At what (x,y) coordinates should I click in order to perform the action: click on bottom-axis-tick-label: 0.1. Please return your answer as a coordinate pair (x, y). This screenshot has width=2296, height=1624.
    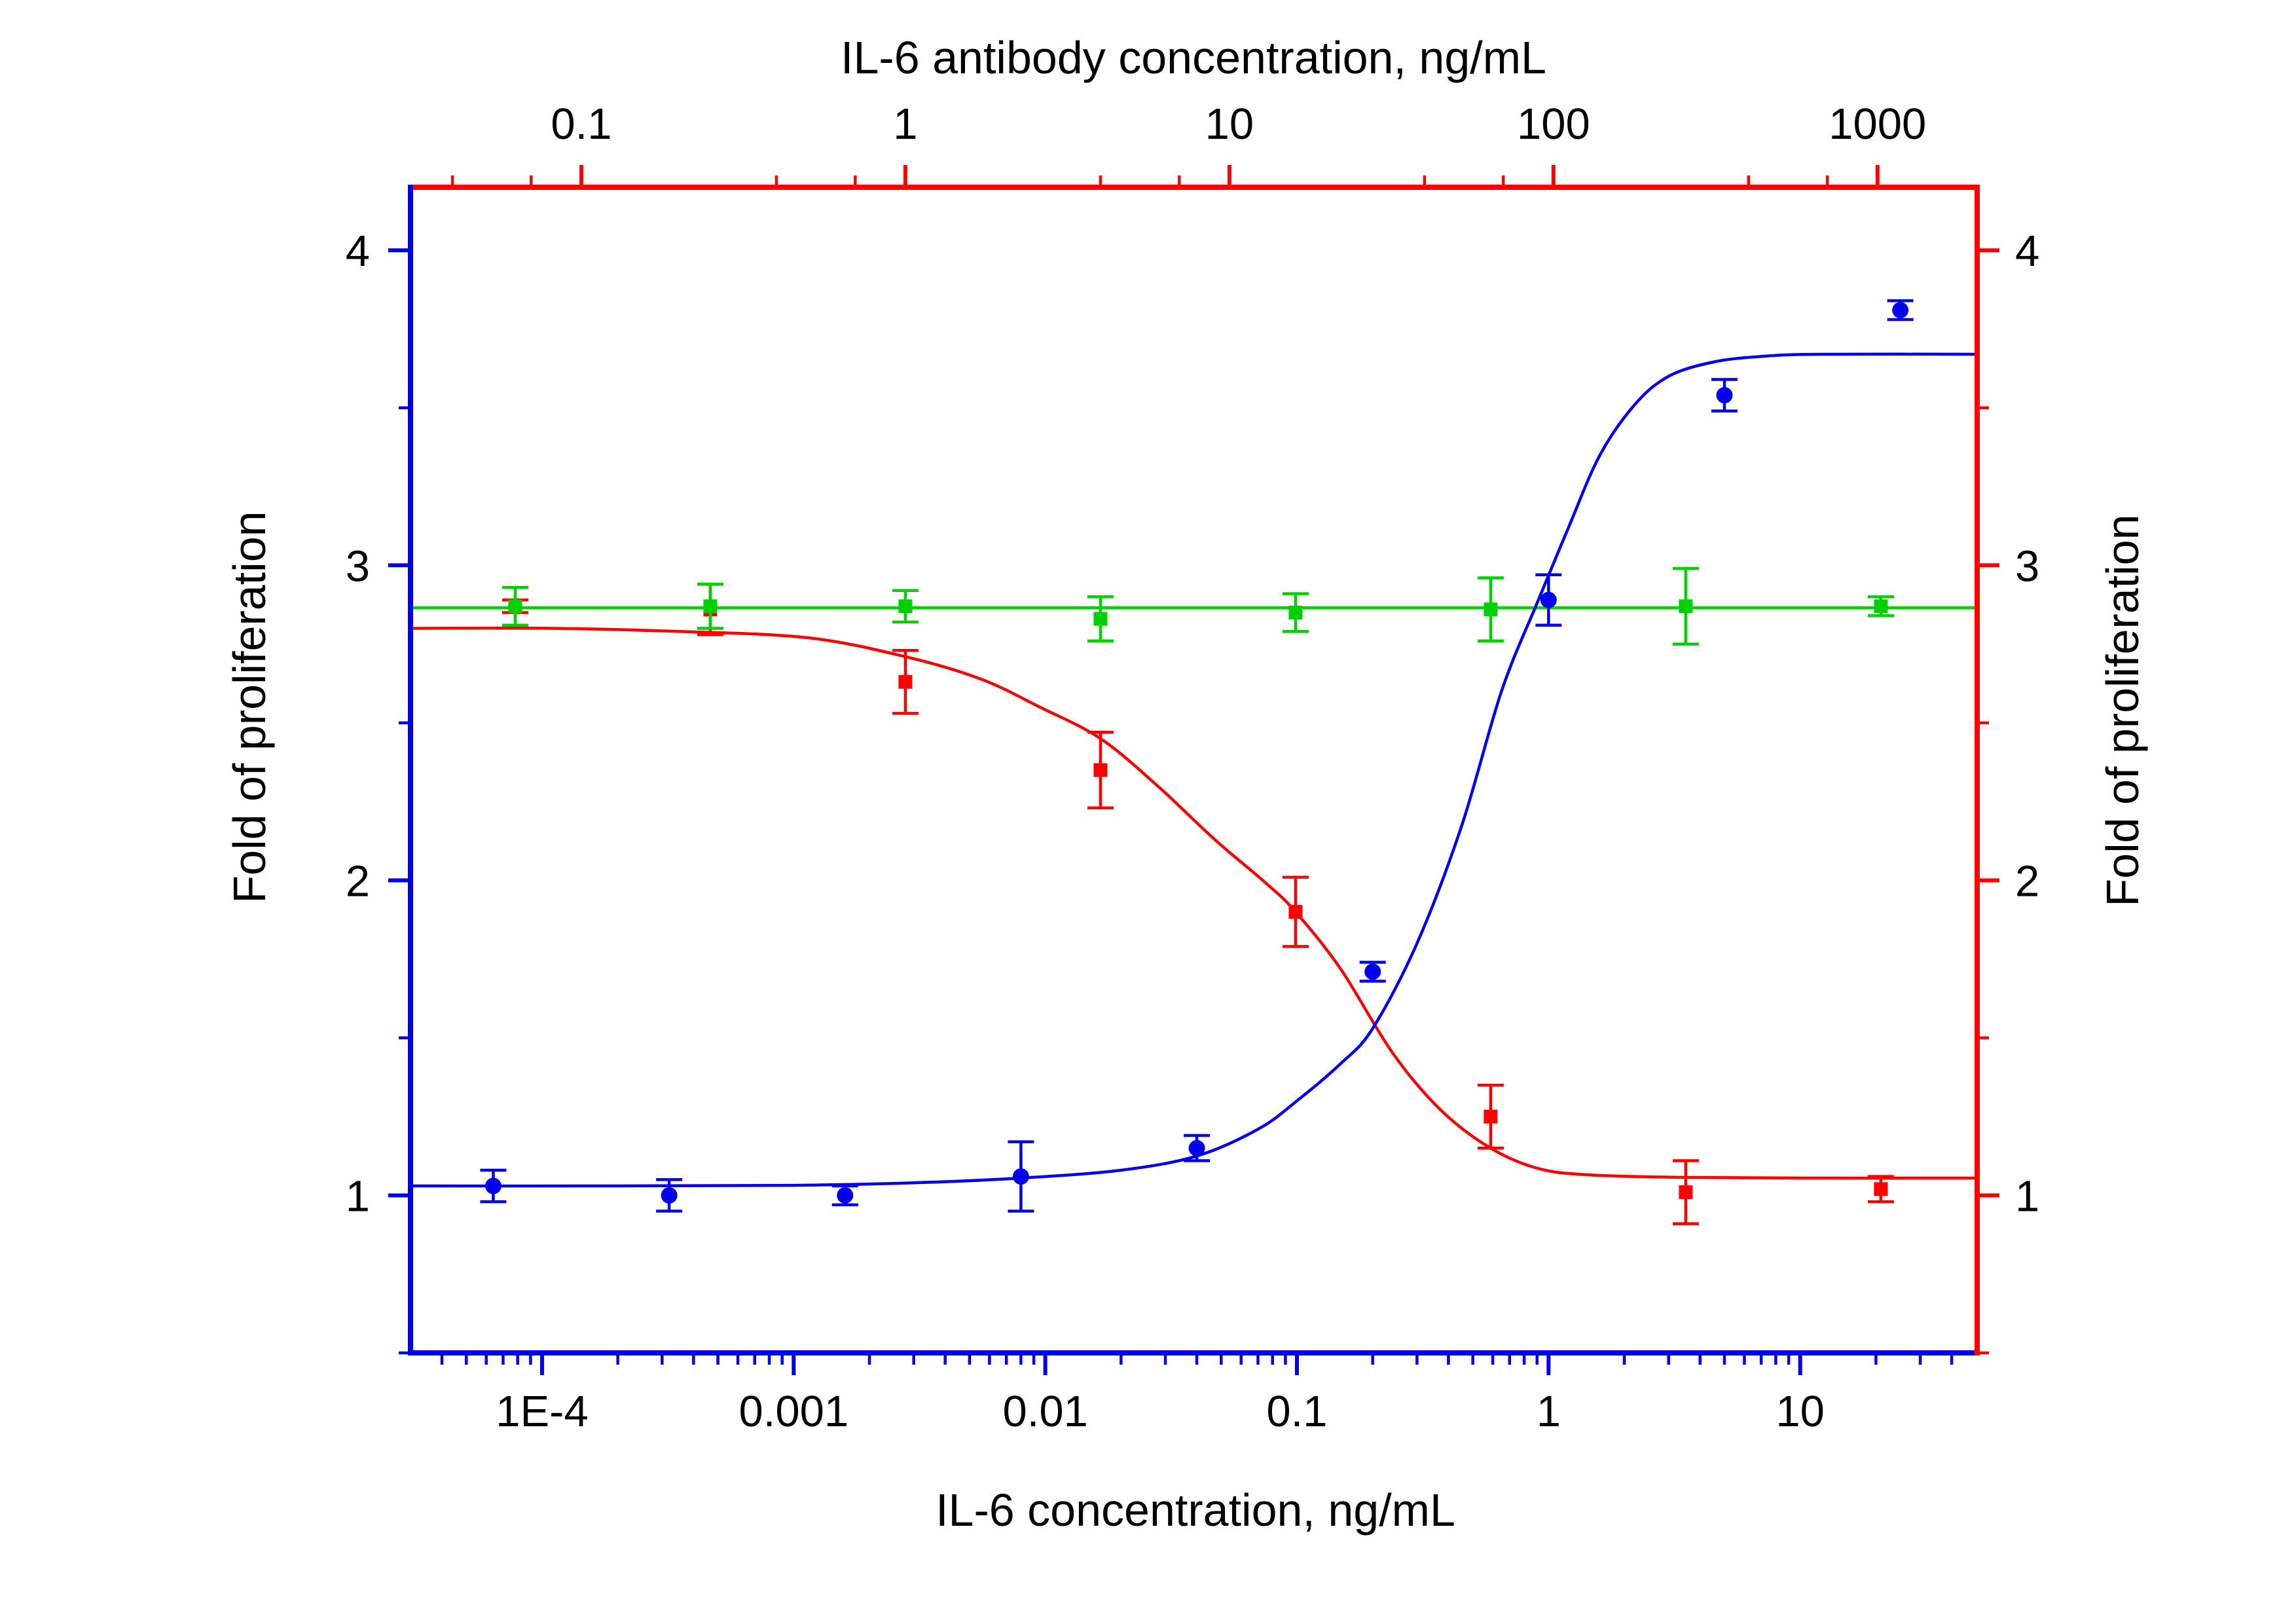
    Looking at the image, I should click on (1296, 1411).